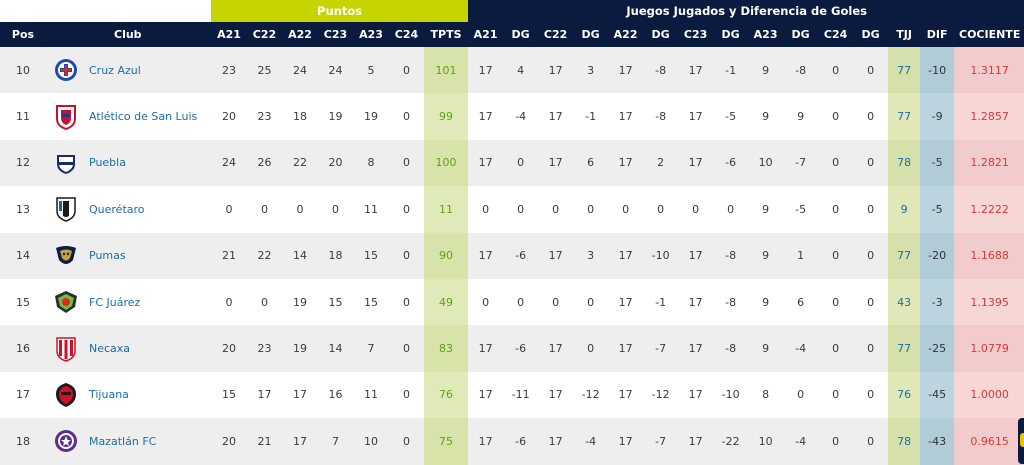 The width and height of the screenshot is (1024, 465). I want to click on club-name-link: Cruz Azul, so click(115, 70).